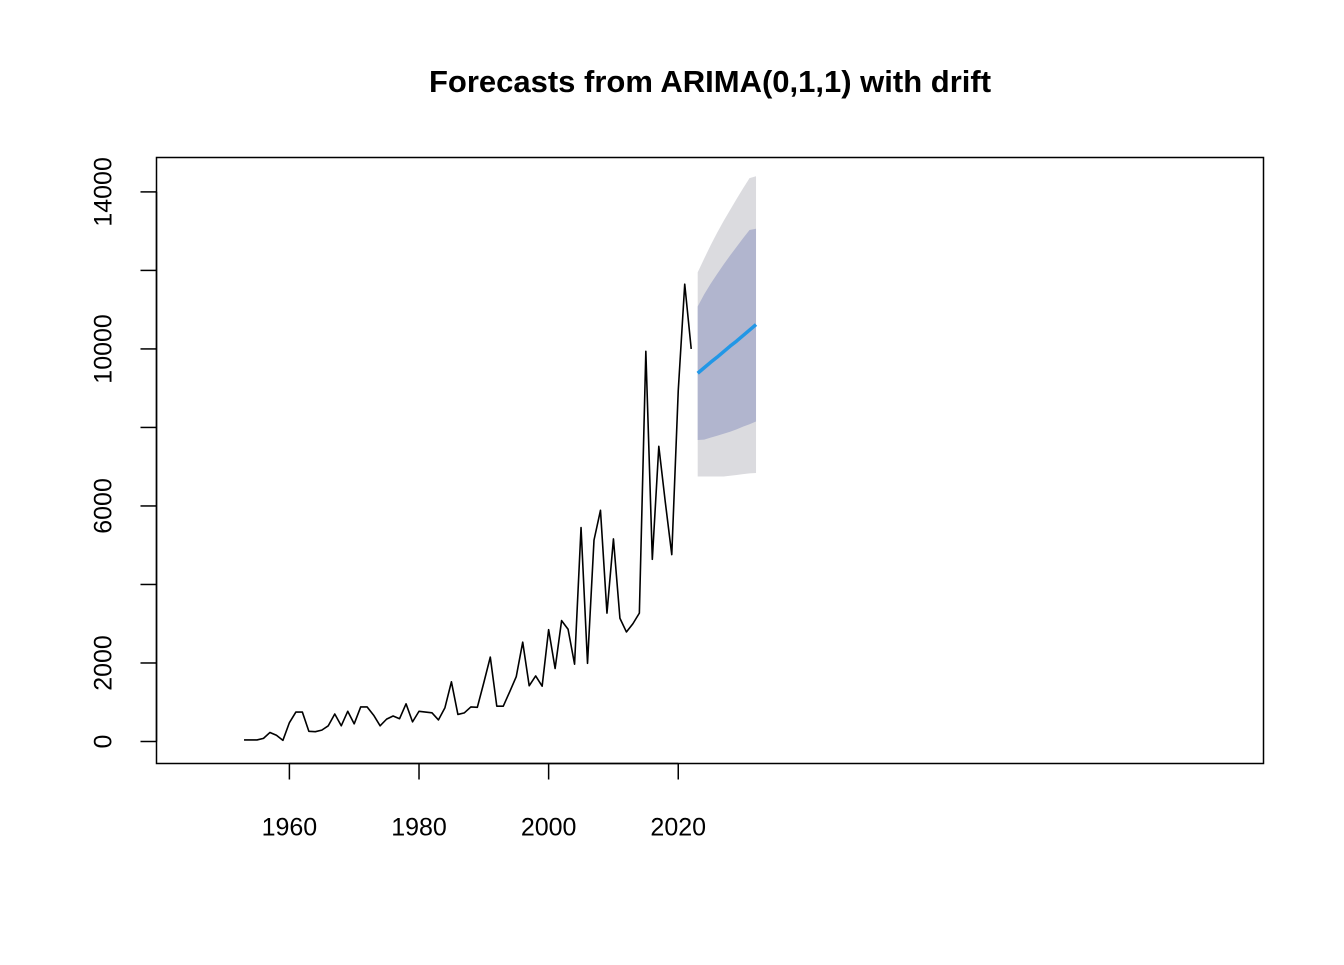 This screenshot has width=1344, height=965. Describe the element at coordinates (290, 828) in the screenshot. I see `x-tick-label: 1960` at that location.